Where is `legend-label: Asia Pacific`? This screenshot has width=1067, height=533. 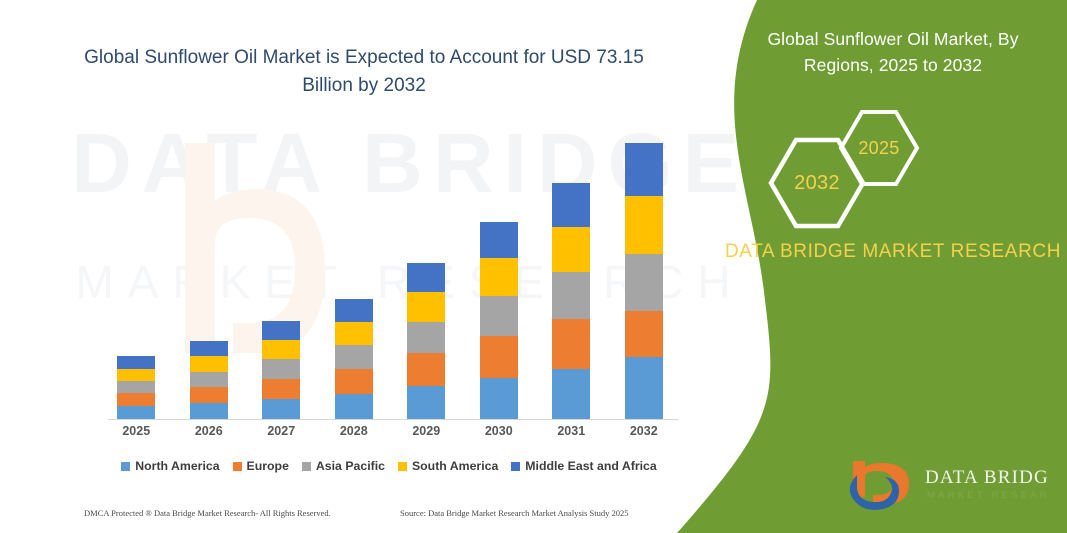 legend-label: Asia Pacific is located at coordinates (350, 466).